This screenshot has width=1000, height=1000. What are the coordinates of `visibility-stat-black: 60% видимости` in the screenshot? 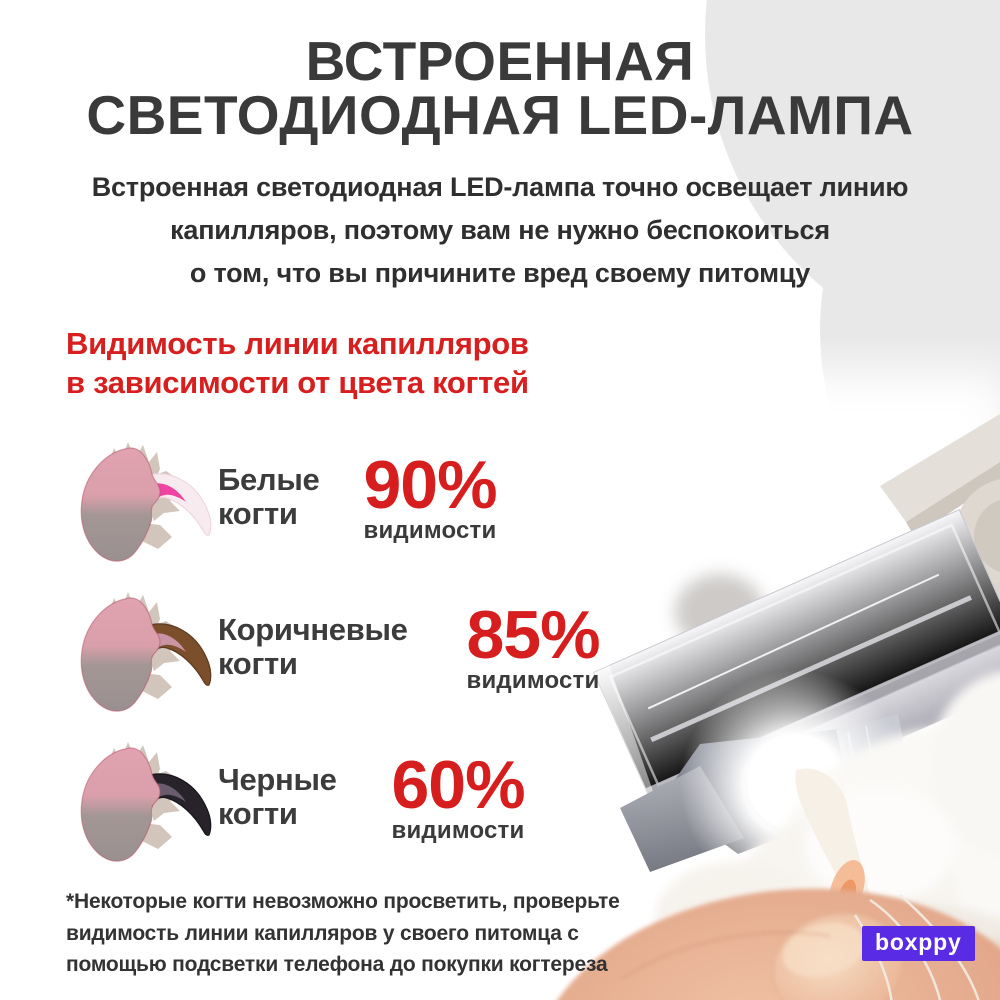 It's located at (458, 795).